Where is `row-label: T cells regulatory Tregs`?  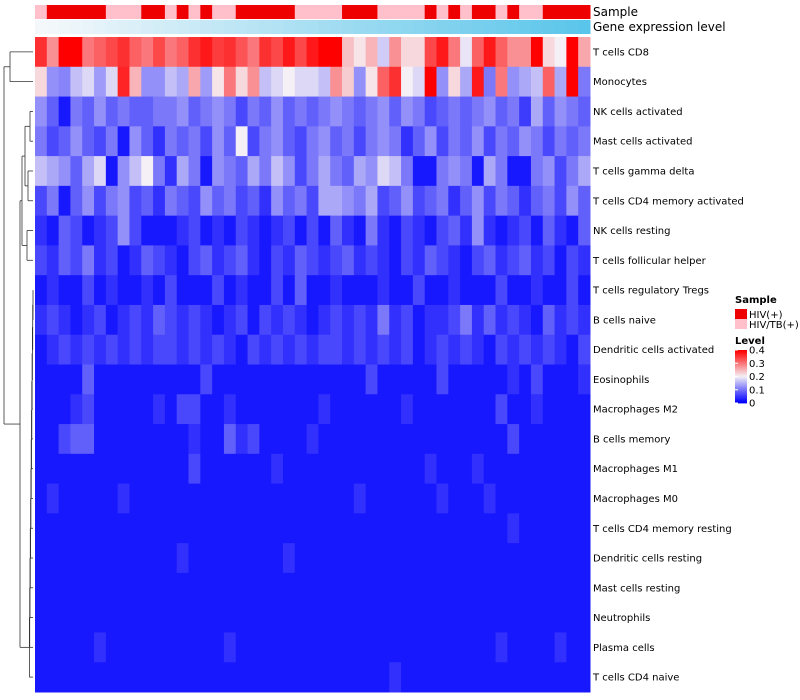 row-label: T cells regulatory Tregs is located at coordinates (650, 291).